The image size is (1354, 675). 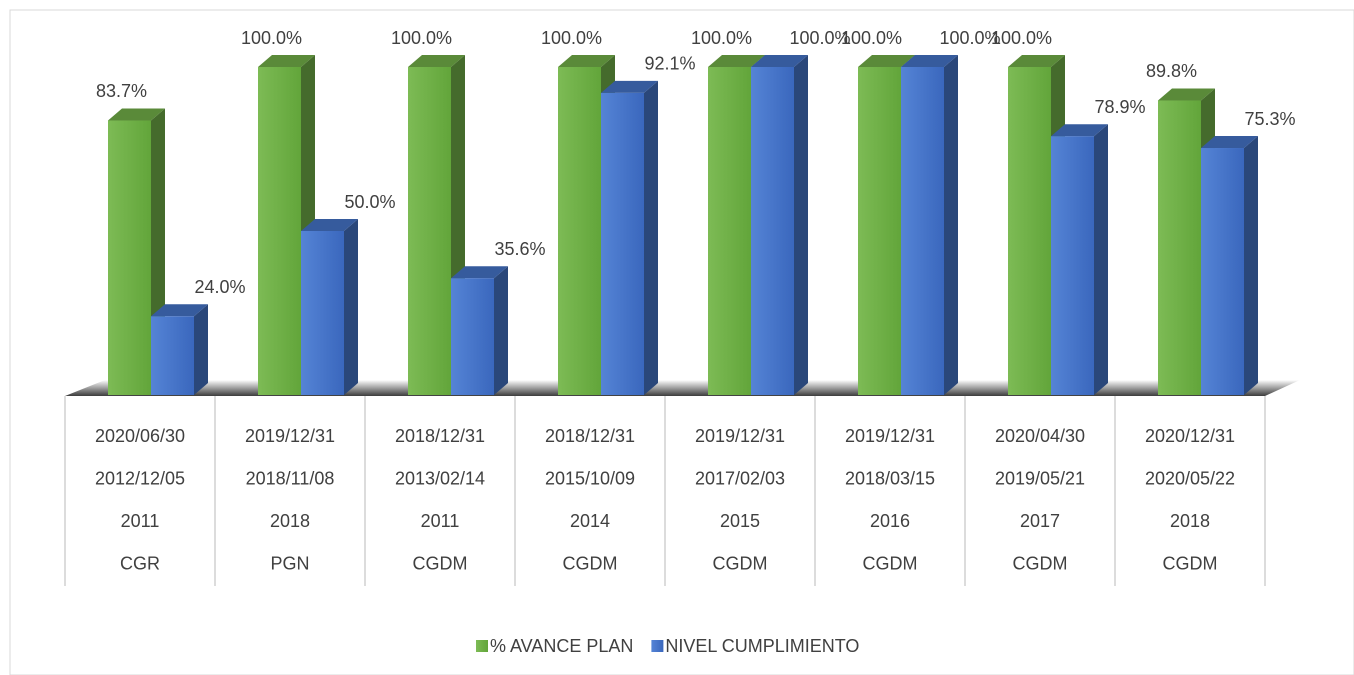 I want to click on legend-label: NIVEL CUMPLIMIENTO, so click(x=762, y=646).